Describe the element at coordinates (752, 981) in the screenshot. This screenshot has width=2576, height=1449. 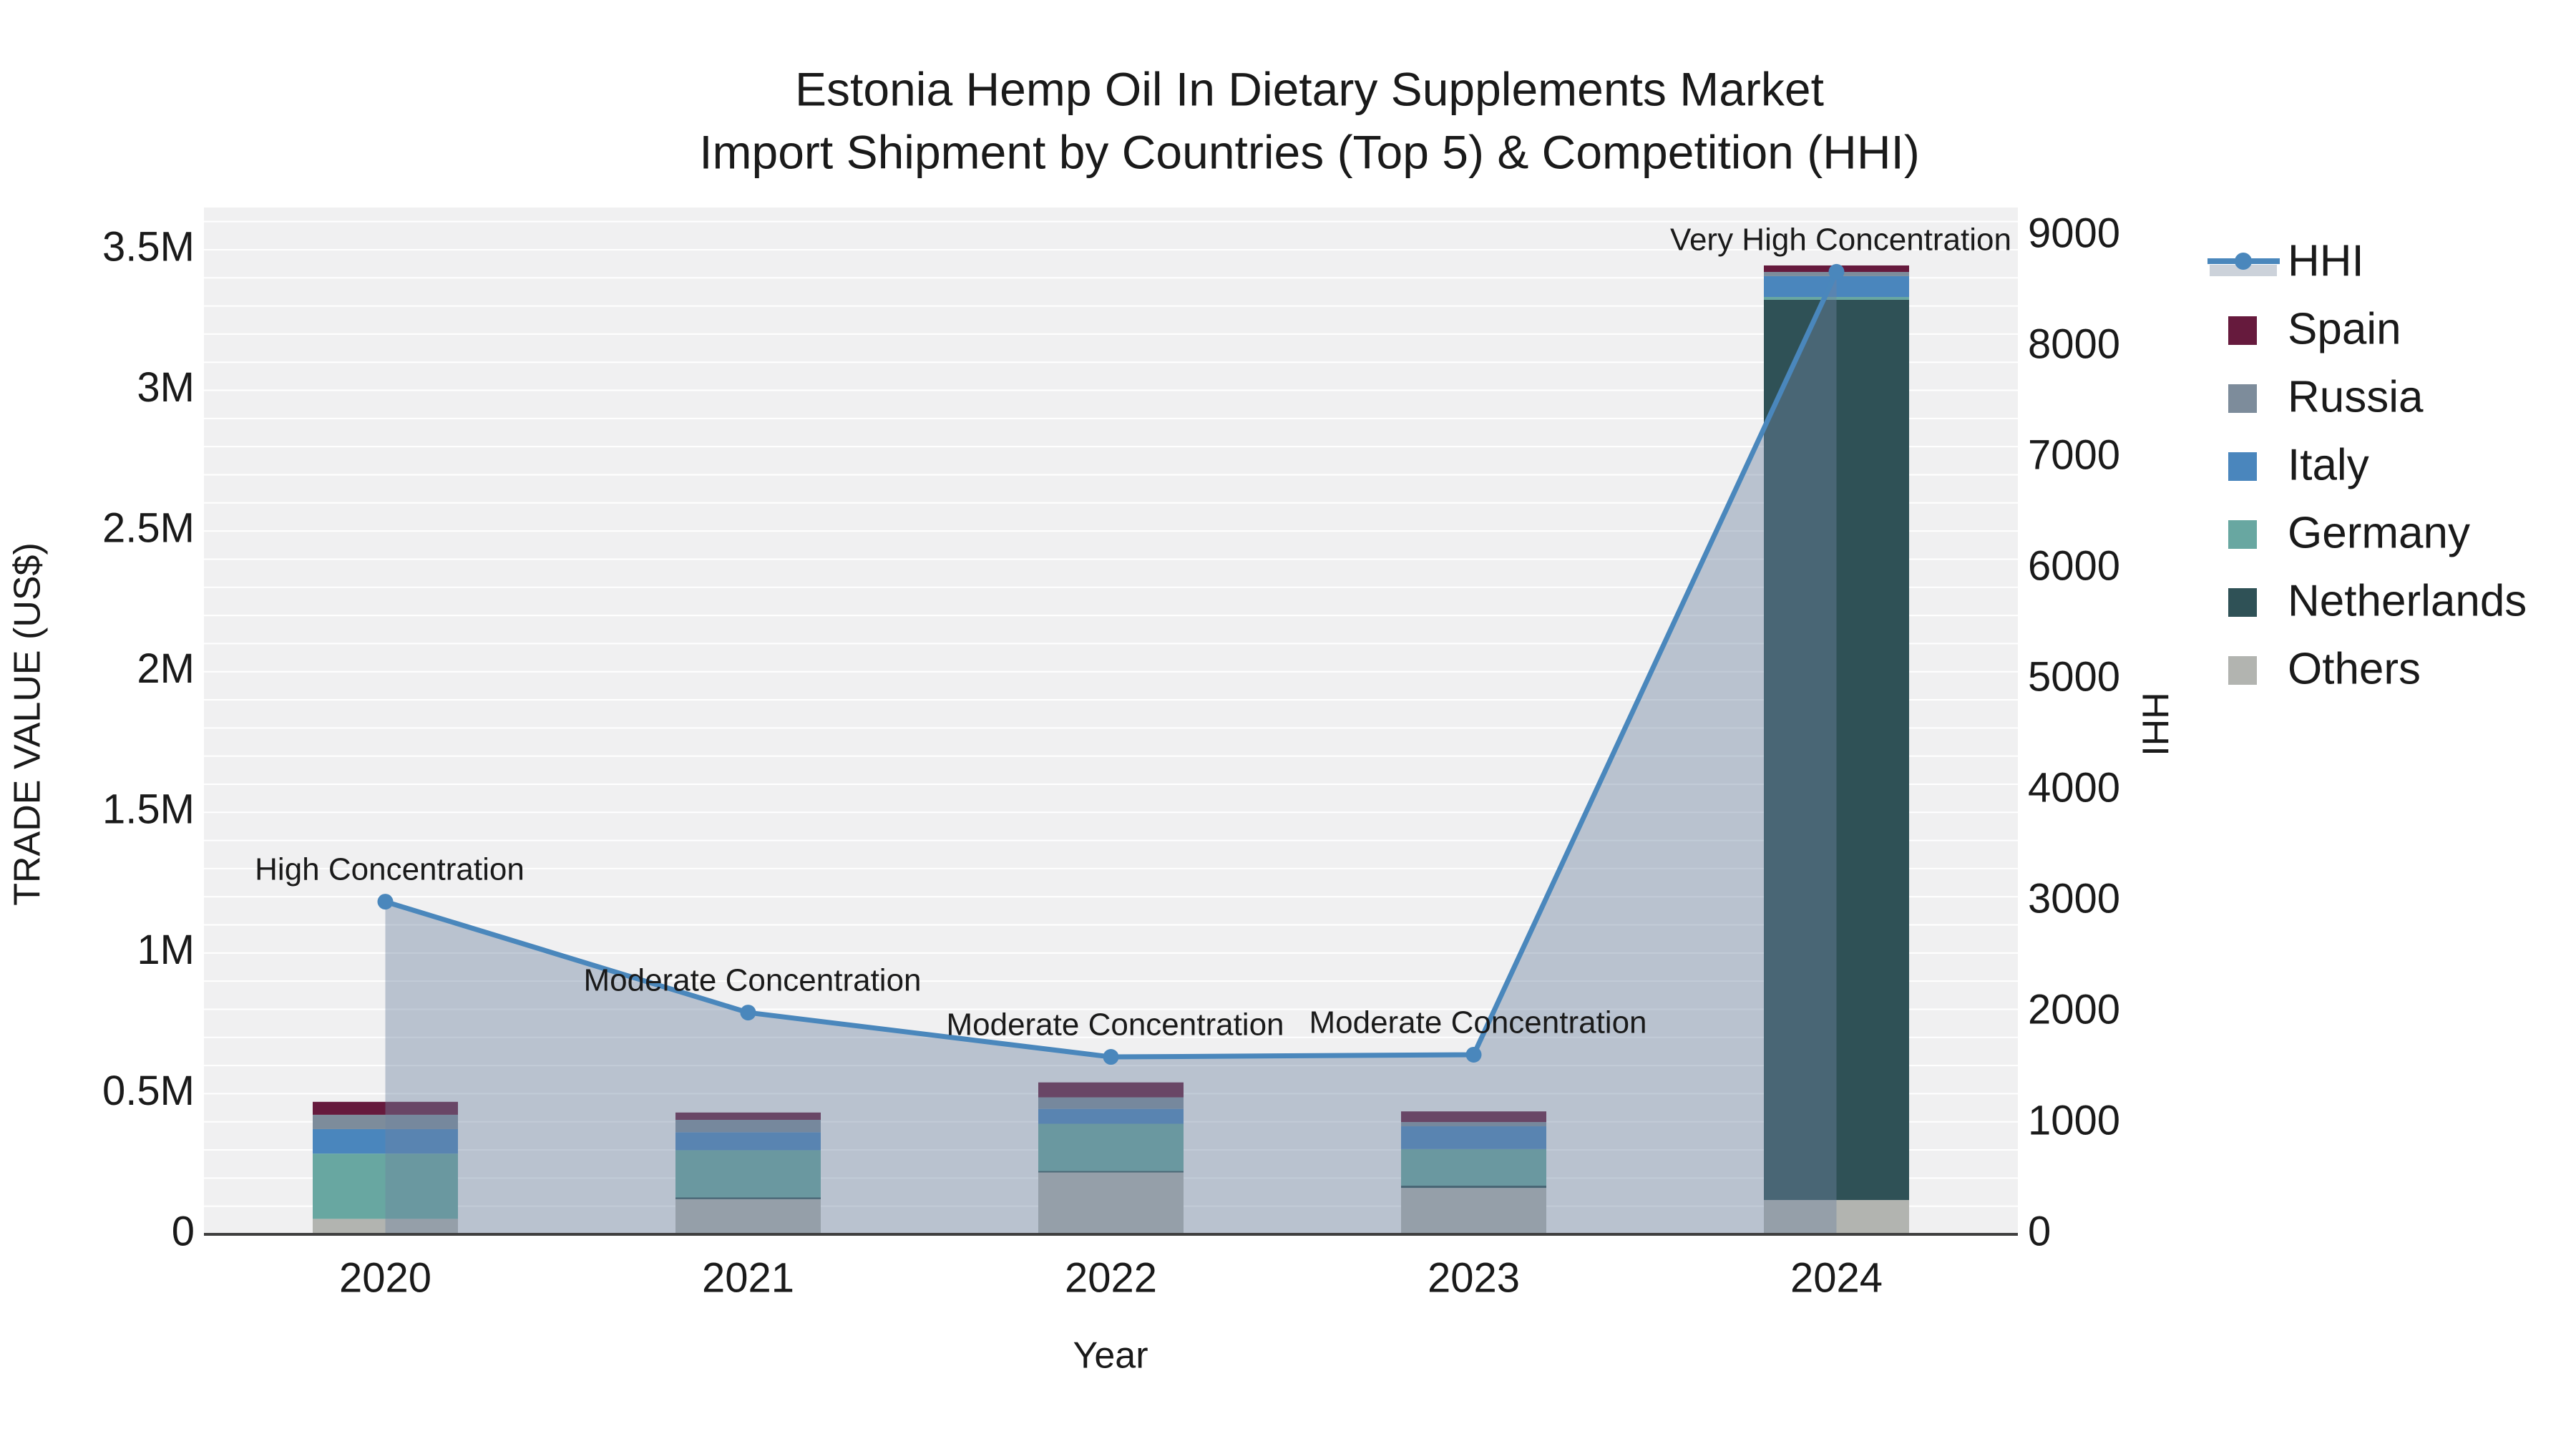
I see `annotation-2021: Moderate Concentration` at that location.